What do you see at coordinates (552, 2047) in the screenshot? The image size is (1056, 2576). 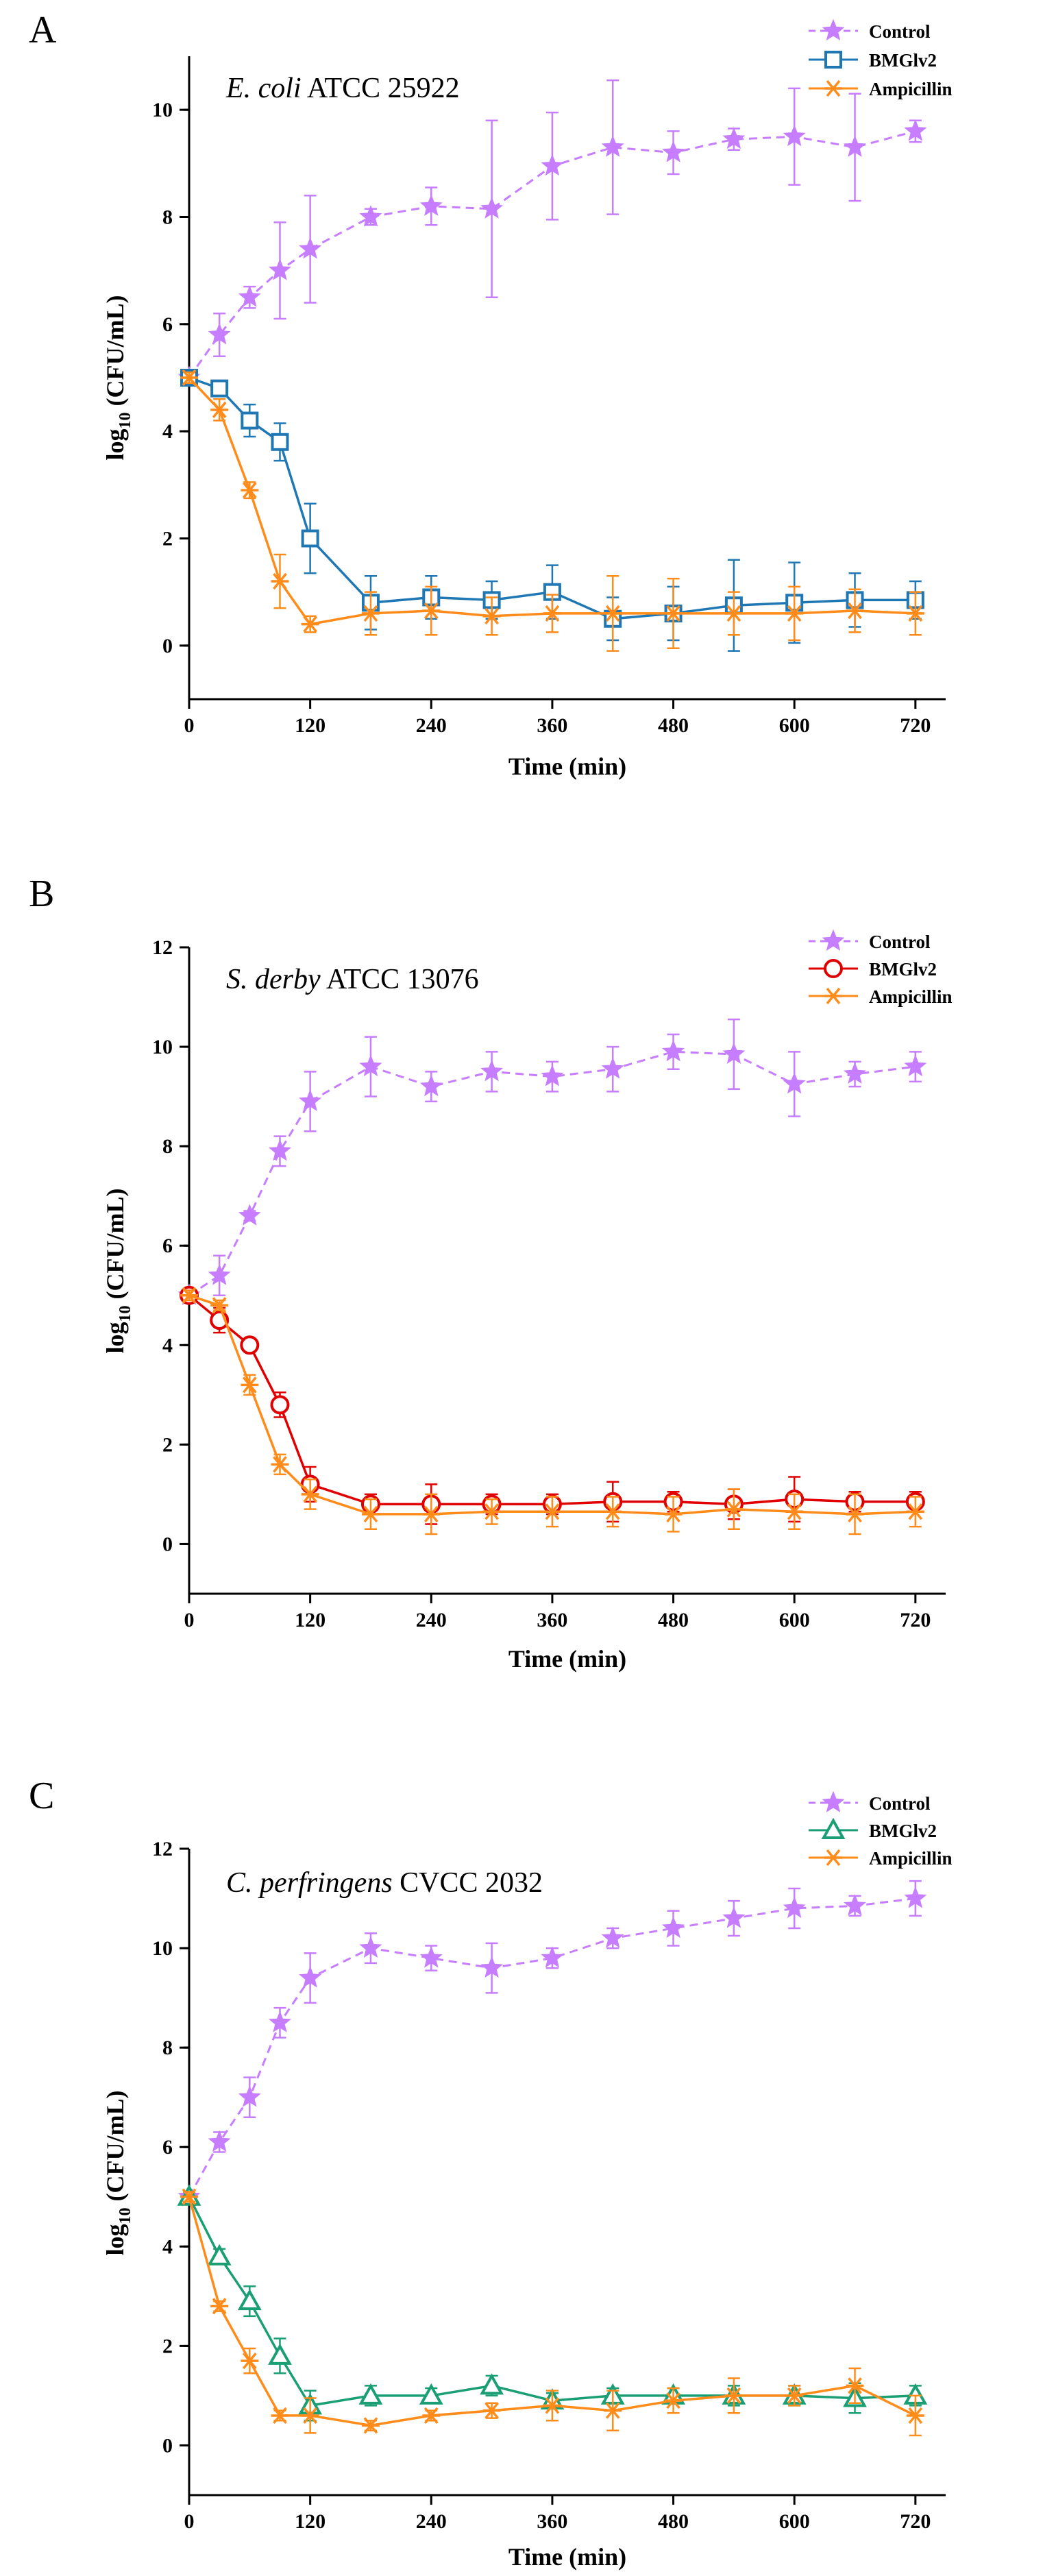 I see `series-line` at bounding box center [552, 2047].